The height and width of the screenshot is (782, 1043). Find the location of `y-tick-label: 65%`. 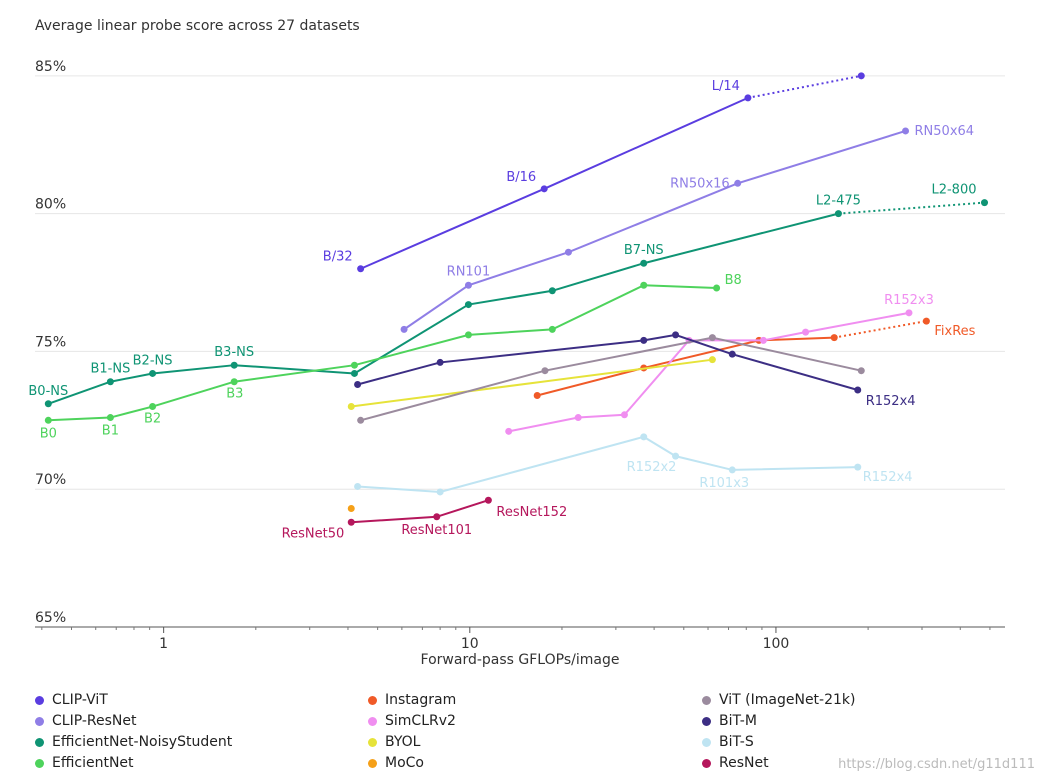

y-tick-label: 65% is located at coordinates (50, 618).